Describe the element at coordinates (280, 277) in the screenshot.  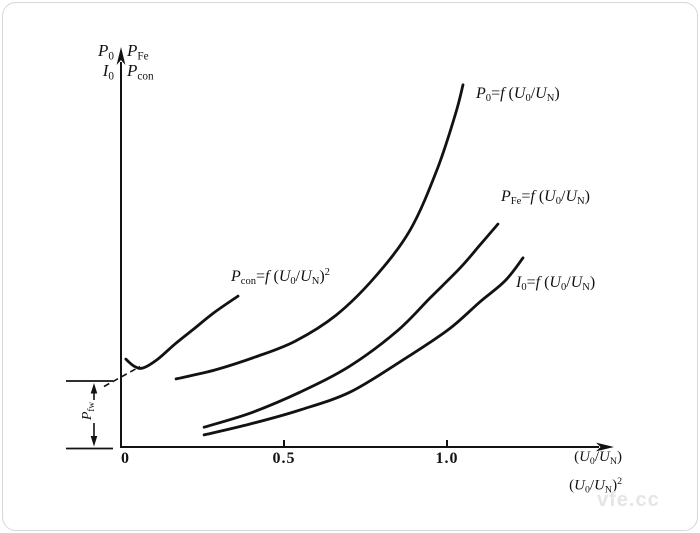
I see `curve-label-pcon: Pcon=f (U0/UN)2` at that location.